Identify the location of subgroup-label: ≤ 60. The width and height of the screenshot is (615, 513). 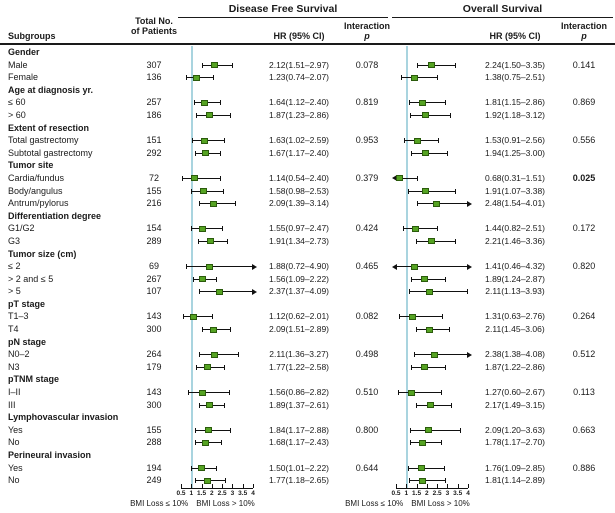
(17, 102).